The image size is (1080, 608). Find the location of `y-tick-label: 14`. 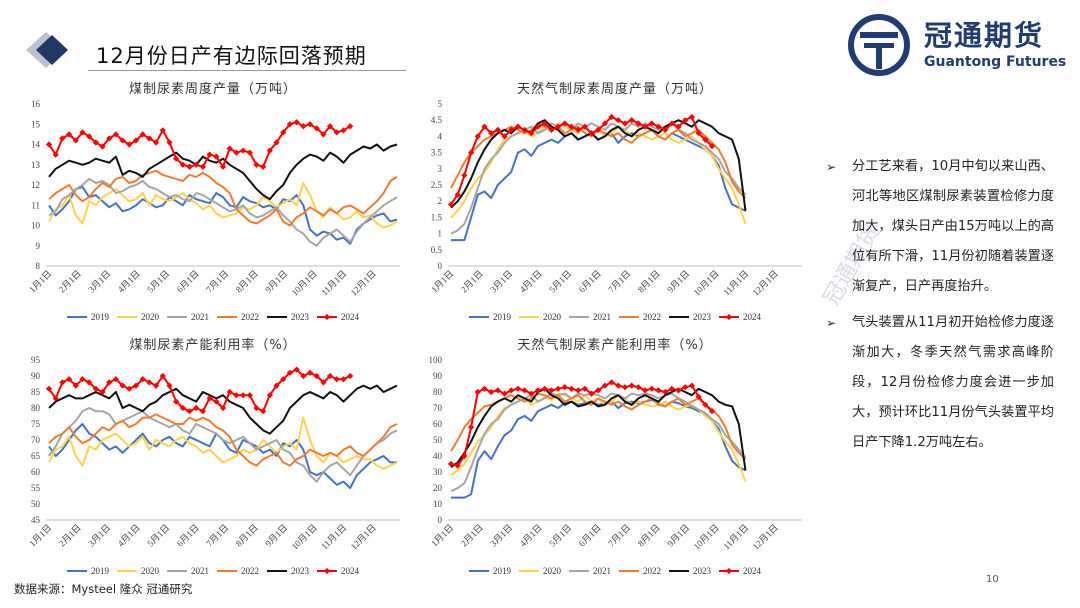

y-tick-label: 14 is located at coordinates (36, 145).